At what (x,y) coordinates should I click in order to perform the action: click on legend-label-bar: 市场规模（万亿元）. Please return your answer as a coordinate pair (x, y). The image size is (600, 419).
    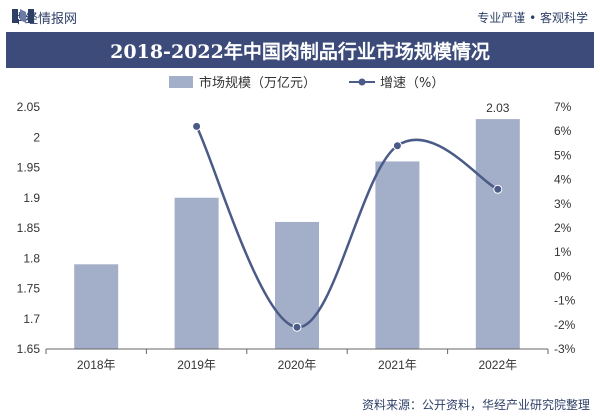
    Looking at the image, I should click on (257, 83).